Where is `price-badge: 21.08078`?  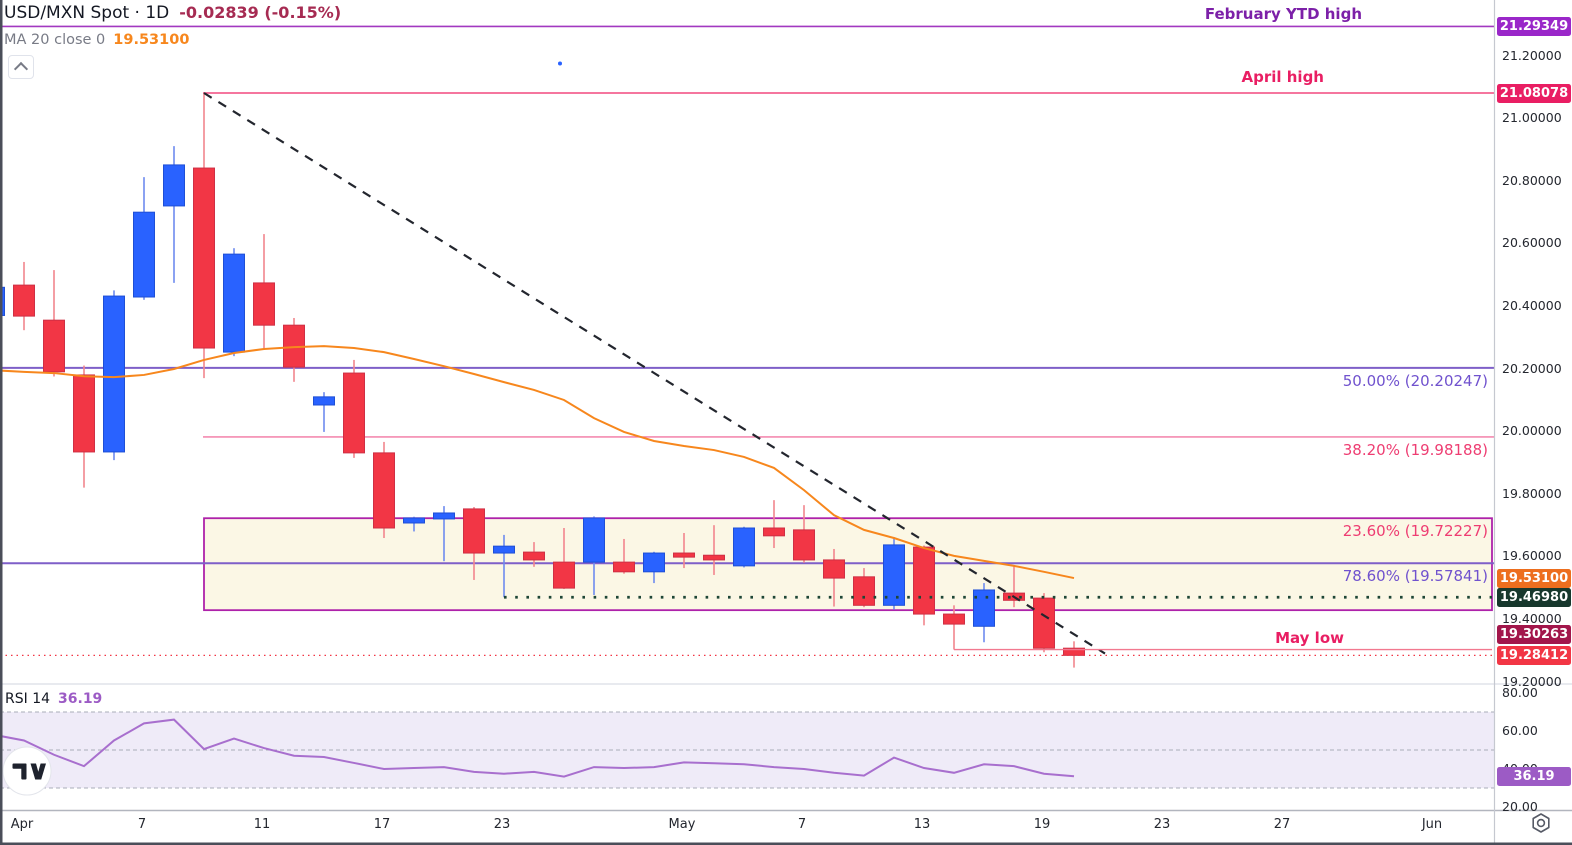
price-badge: 21.08078 is located at coordinates (1534, 93).